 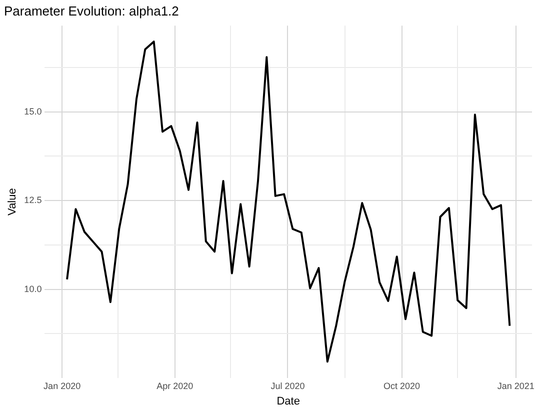 I want to click on y-tick-label: 15.0, so click(x=33, y=111).